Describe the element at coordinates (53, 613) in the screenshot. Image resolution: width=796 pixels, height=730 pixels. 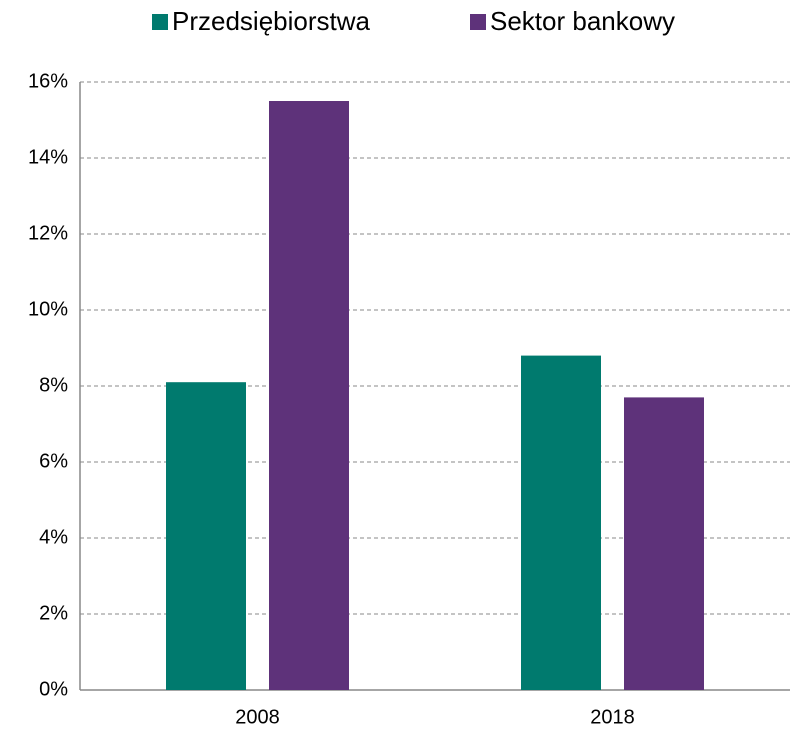
I see `y-tick-label: 2%` at that location.